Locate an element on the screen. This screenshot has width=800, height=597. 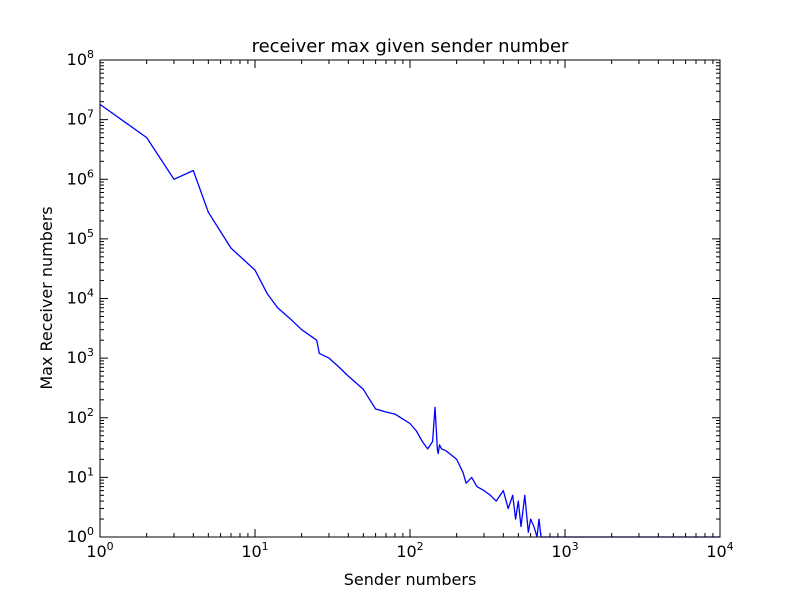
x-tick-label-exponent: 3 is located at coordinates (575, 546).